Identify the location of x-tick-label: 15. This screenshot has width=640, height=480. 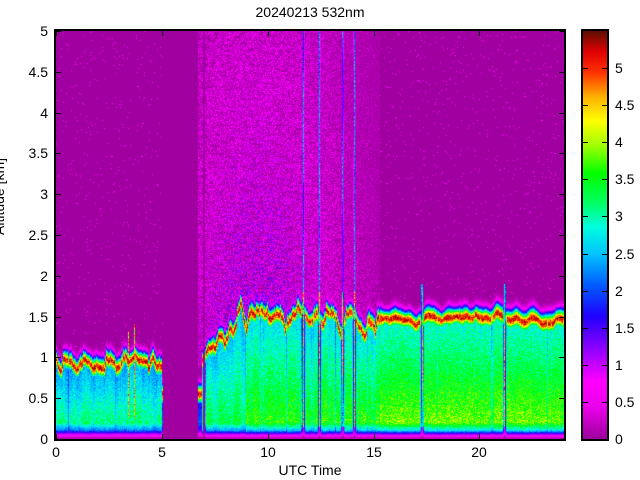
(374, 452).